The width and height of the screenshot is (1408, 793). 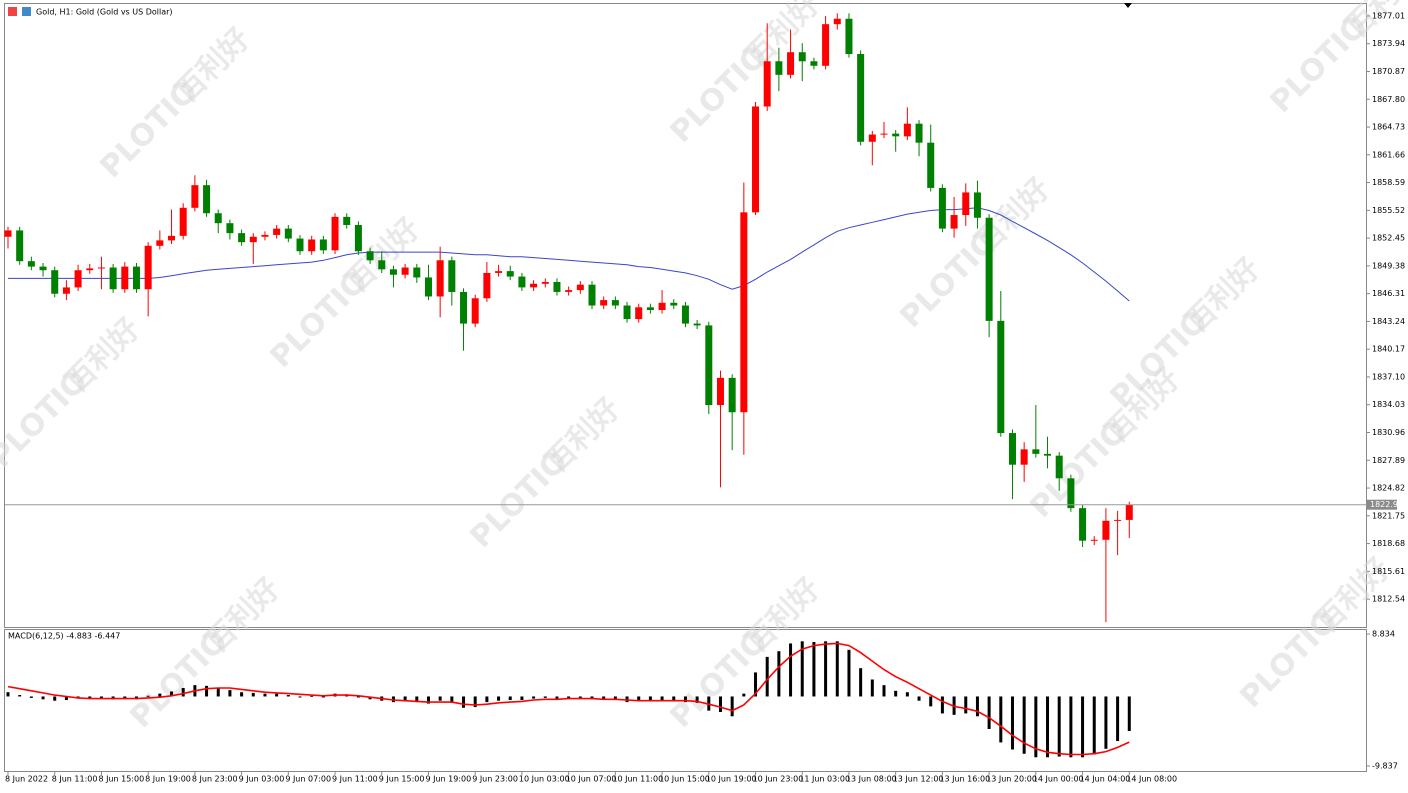 What do you see at coordinates (308, 779) in the screenshot?
I see `x-tick-label: 9 Jun 07:00` at bounding box center [308, 779].